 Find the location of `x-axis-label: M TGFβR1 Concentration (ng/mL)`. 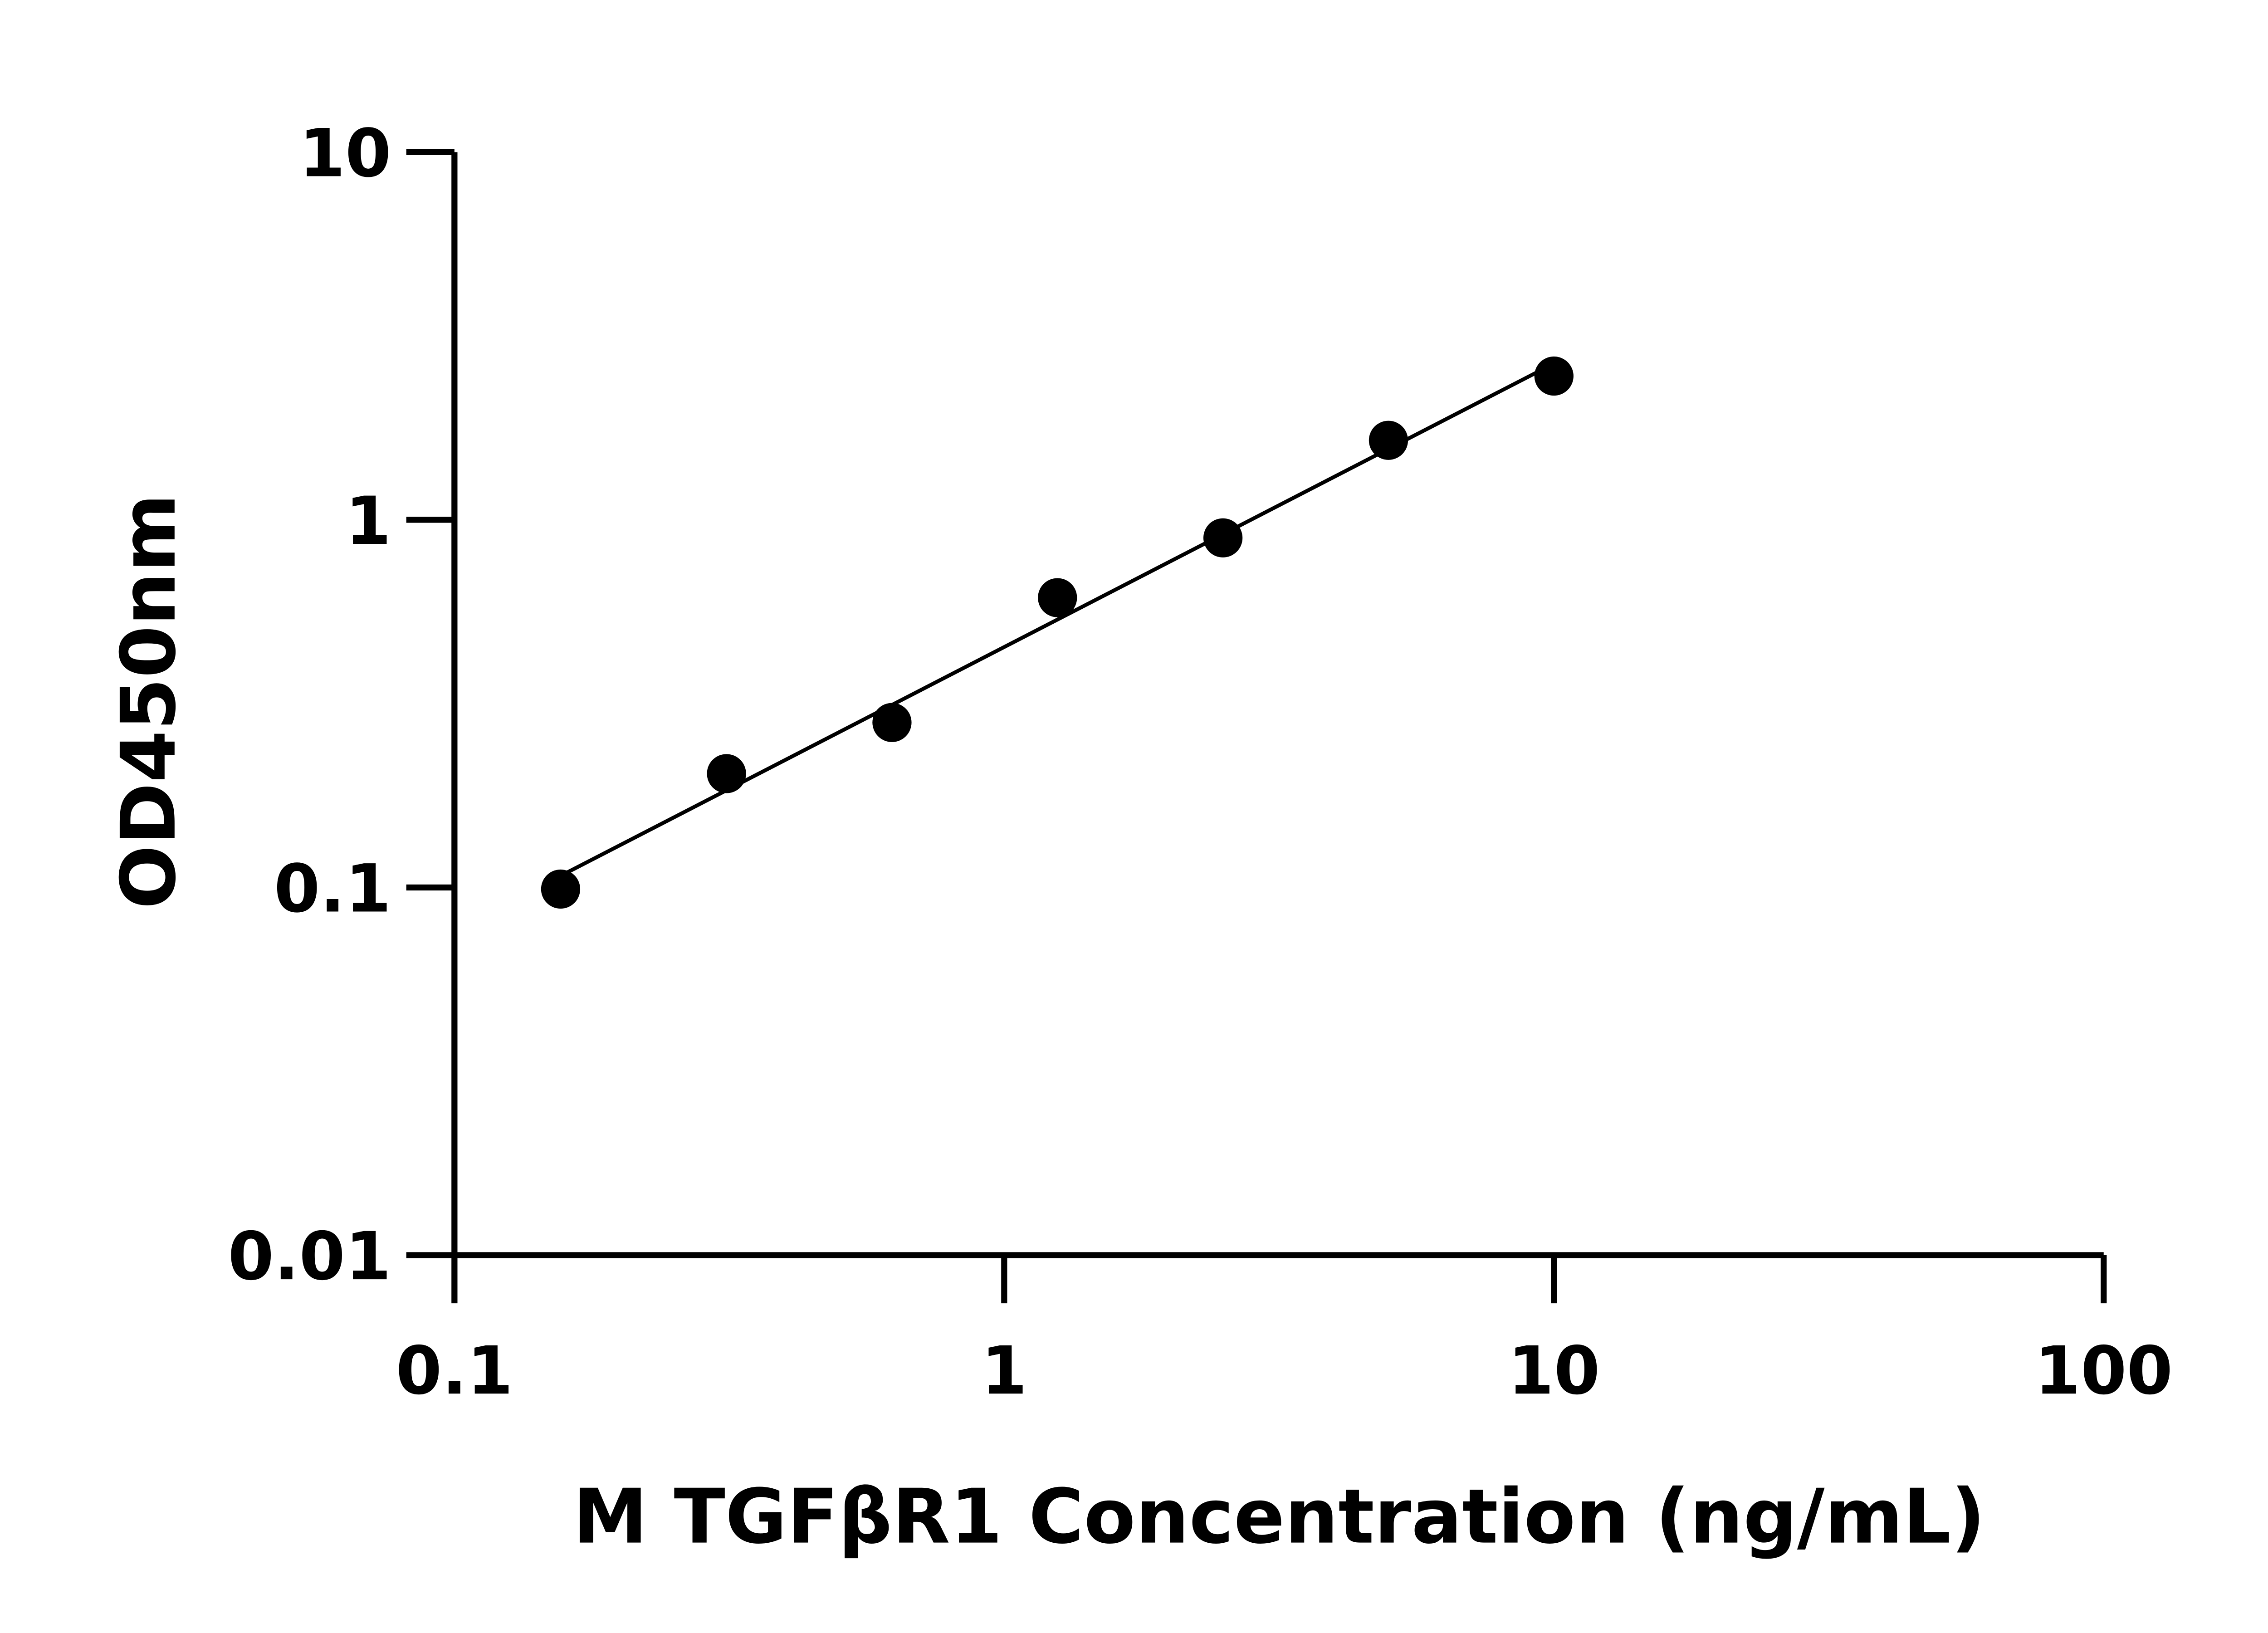

x-axis-label: M TGFβR1 Concentration (ng/mL) is located at coordinates (1279, 1517).